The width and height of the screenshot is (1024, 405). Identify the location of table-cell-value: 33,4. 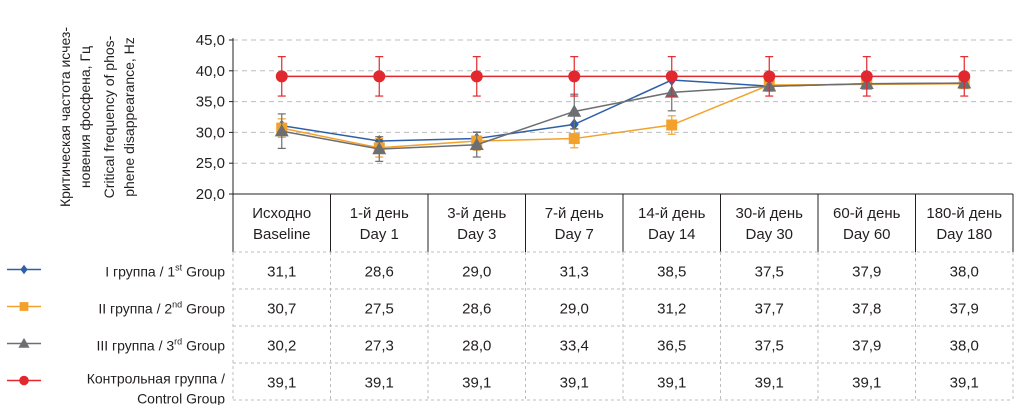
(574, 346).